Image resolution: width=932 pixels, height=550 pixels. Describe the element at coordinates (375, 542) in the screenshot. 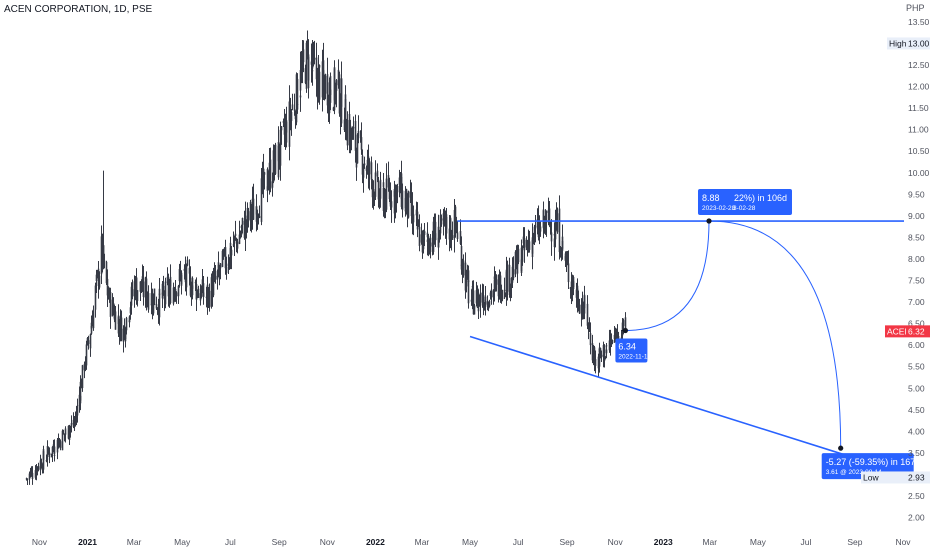

I see `x-tick-label: 2022` at that location.